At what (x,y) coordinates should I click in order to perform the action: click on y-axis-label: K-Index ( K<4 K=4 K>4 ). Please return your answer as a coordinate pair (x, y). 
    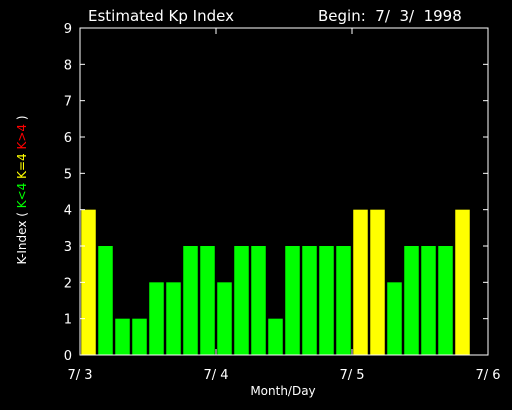
    Looking at the image, I should click on (22, 189).